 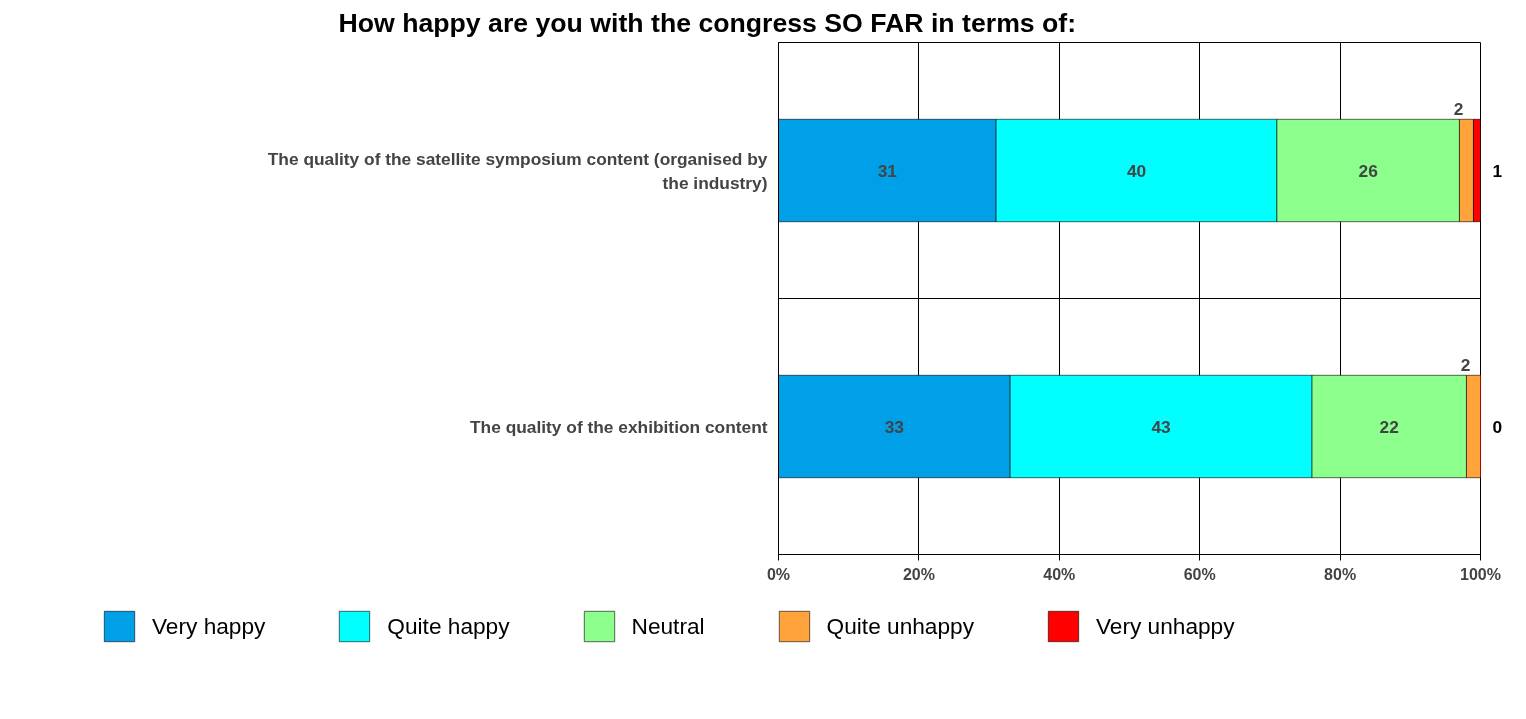 I want to click on legend-label: Quite unhappy, so click(x=900, y=626).